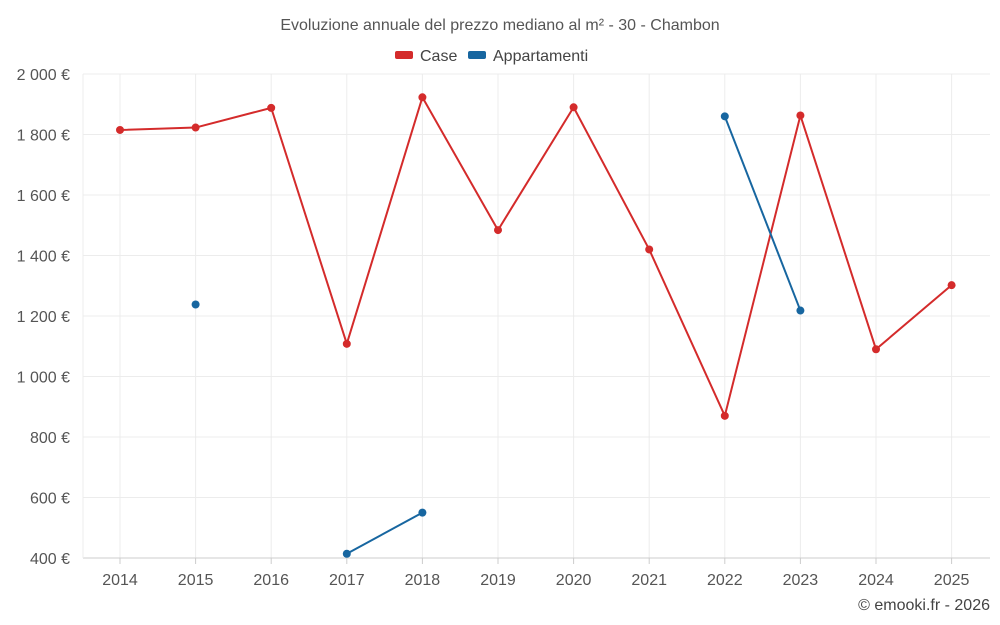 The height and width of the screenshot is (625, 1000). I want to click on y-tick-label: 1 200 €, so click(43, 317).